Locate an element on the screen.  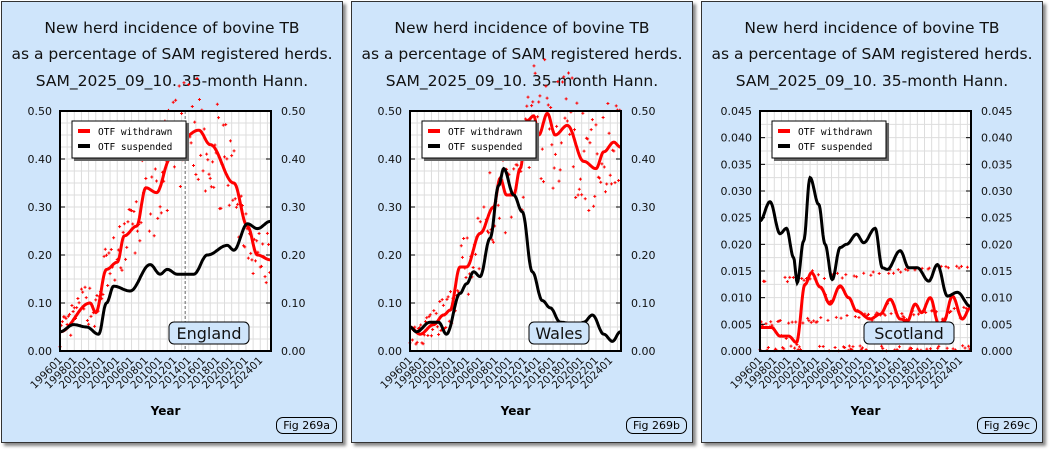
figure-label: Fig 269c is located at coordinates (1006, 425).